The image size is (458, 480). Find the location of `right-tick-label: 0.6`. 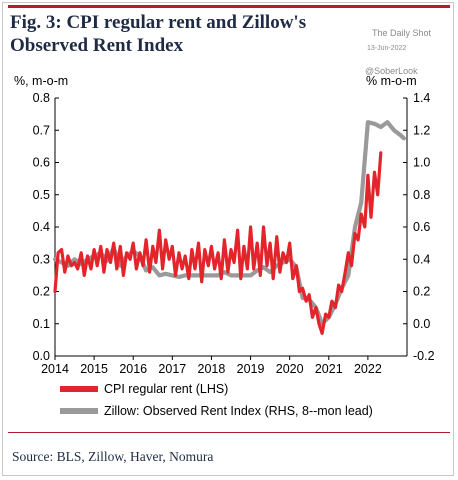

right-tick-label: 0.6 is located at coordinates (421, 227).